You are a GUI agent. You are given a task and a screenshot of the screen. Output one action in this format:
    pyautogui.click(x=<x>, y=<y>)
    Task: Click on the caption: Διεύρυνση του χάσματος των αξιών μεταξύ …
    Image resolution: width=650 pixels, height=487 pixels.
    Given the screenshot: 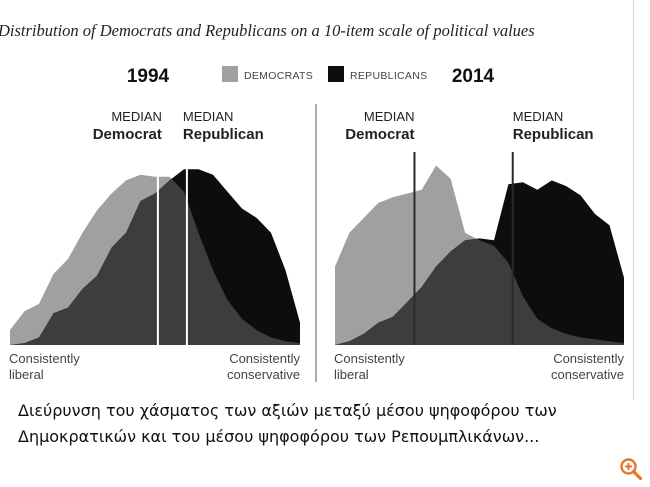 What is the action you would take?
    pyautogui.click(x=318, y=424)
    